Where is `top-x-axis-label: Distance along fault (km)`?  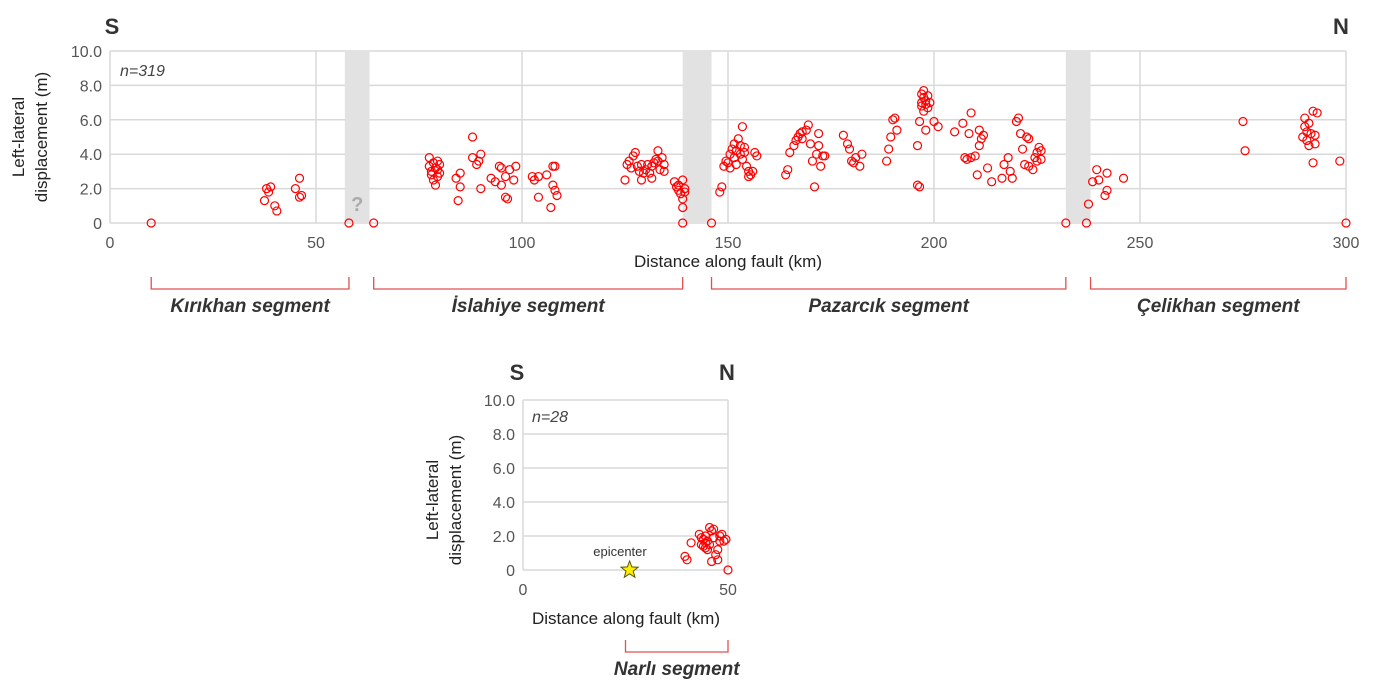
top-x-axis-label: Distance along fault (km) is located at coordinates (728, 261).